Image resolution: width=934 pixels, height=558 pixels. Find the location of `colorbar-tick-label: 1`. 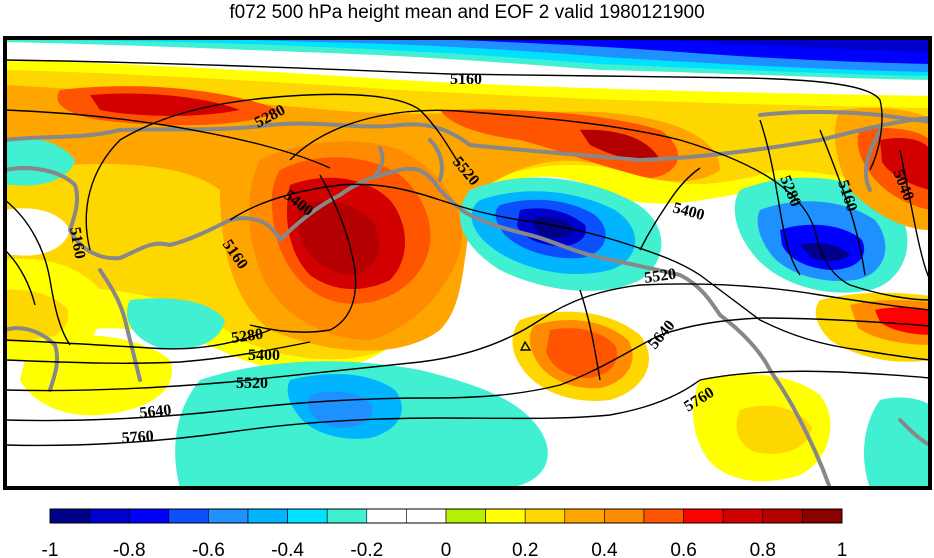

colorbar-tick-label: 1 is located at coordinates (842, 549).